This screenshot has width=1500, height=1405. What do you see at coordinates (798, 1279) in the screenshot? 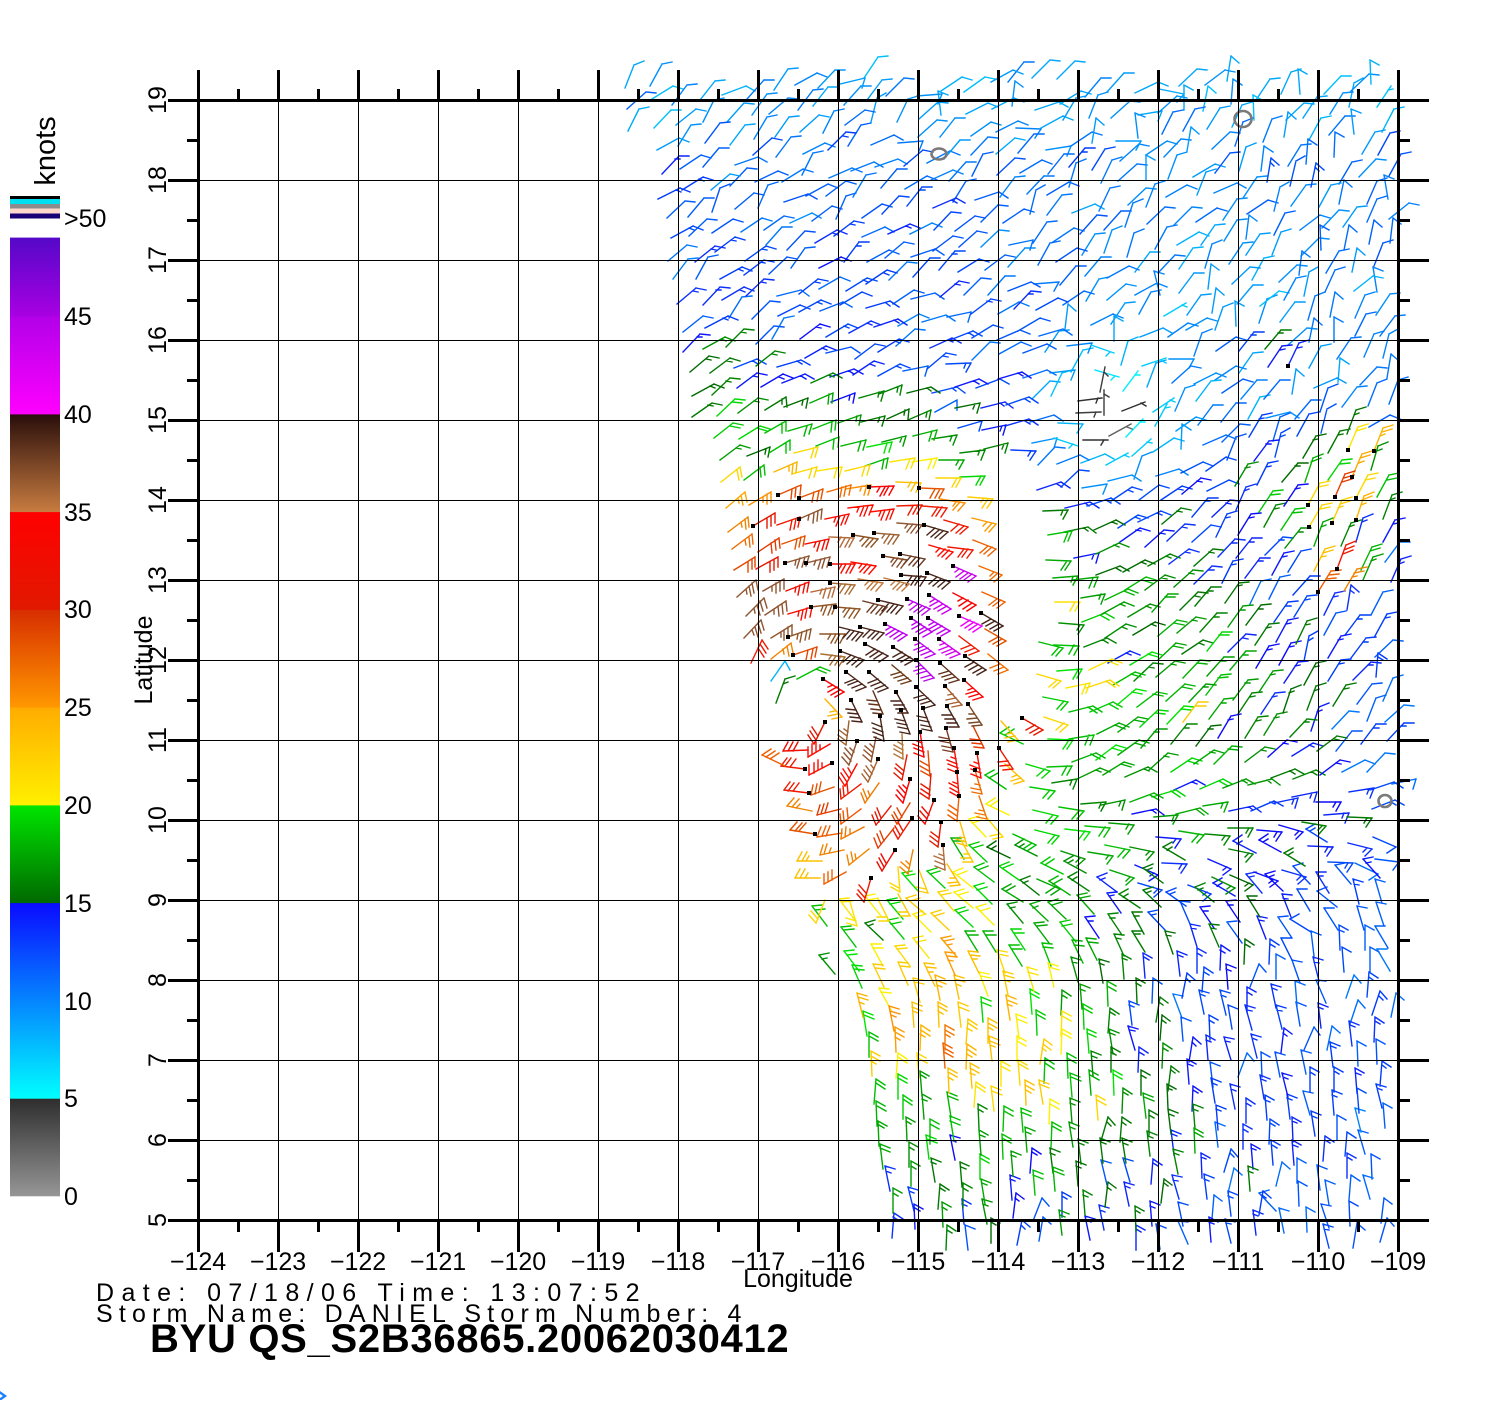
I see `svg-text: Longitude` at bounding box center [798, 1279].